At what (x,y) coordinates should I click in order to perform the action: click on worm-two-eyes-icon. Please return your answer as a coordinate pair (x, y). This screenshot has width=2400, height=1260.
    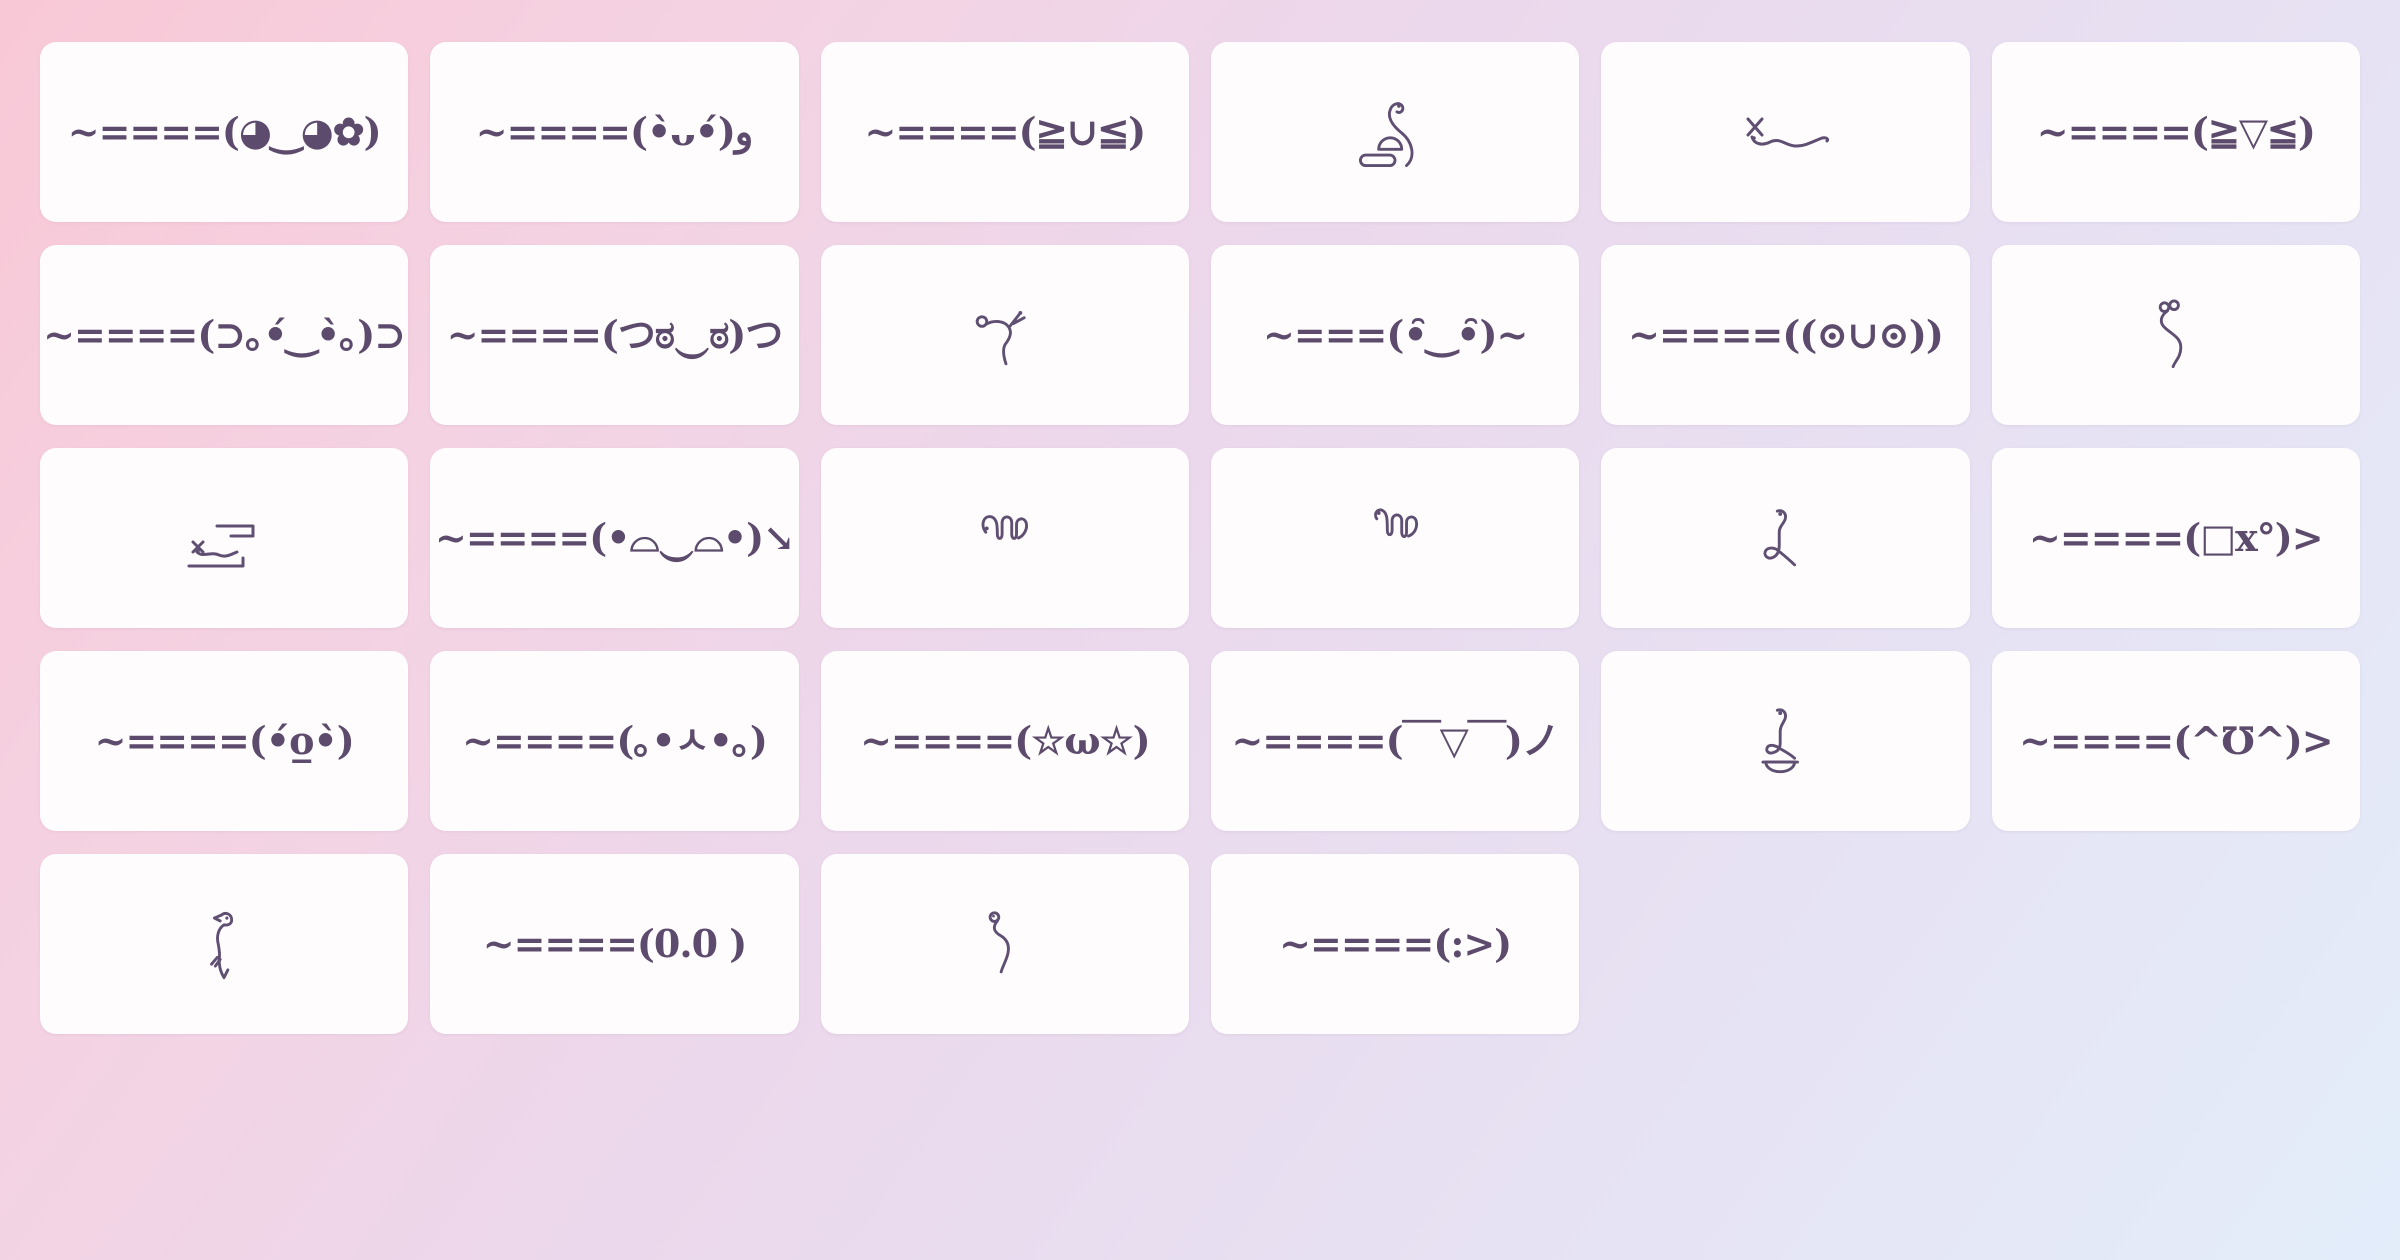
    Looking at the image, I should click on (2170, 334).